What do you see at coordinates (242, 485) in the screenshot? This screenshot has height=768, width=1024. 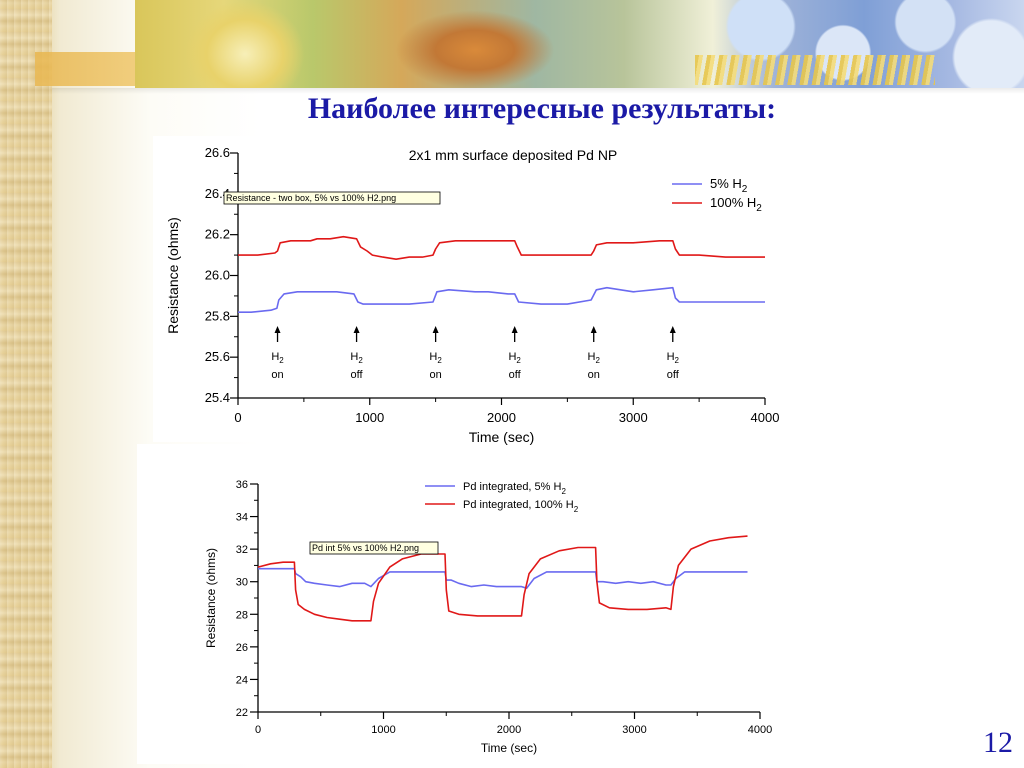 I see `y-tick-label: 36` at bounding box center [242, 485].